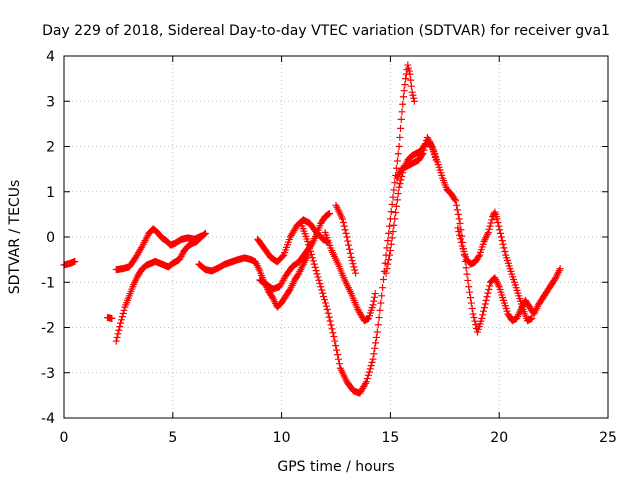 This screenshot has height=480, width=640. I want to click on y-tick-label: -4, so click(48, 419).